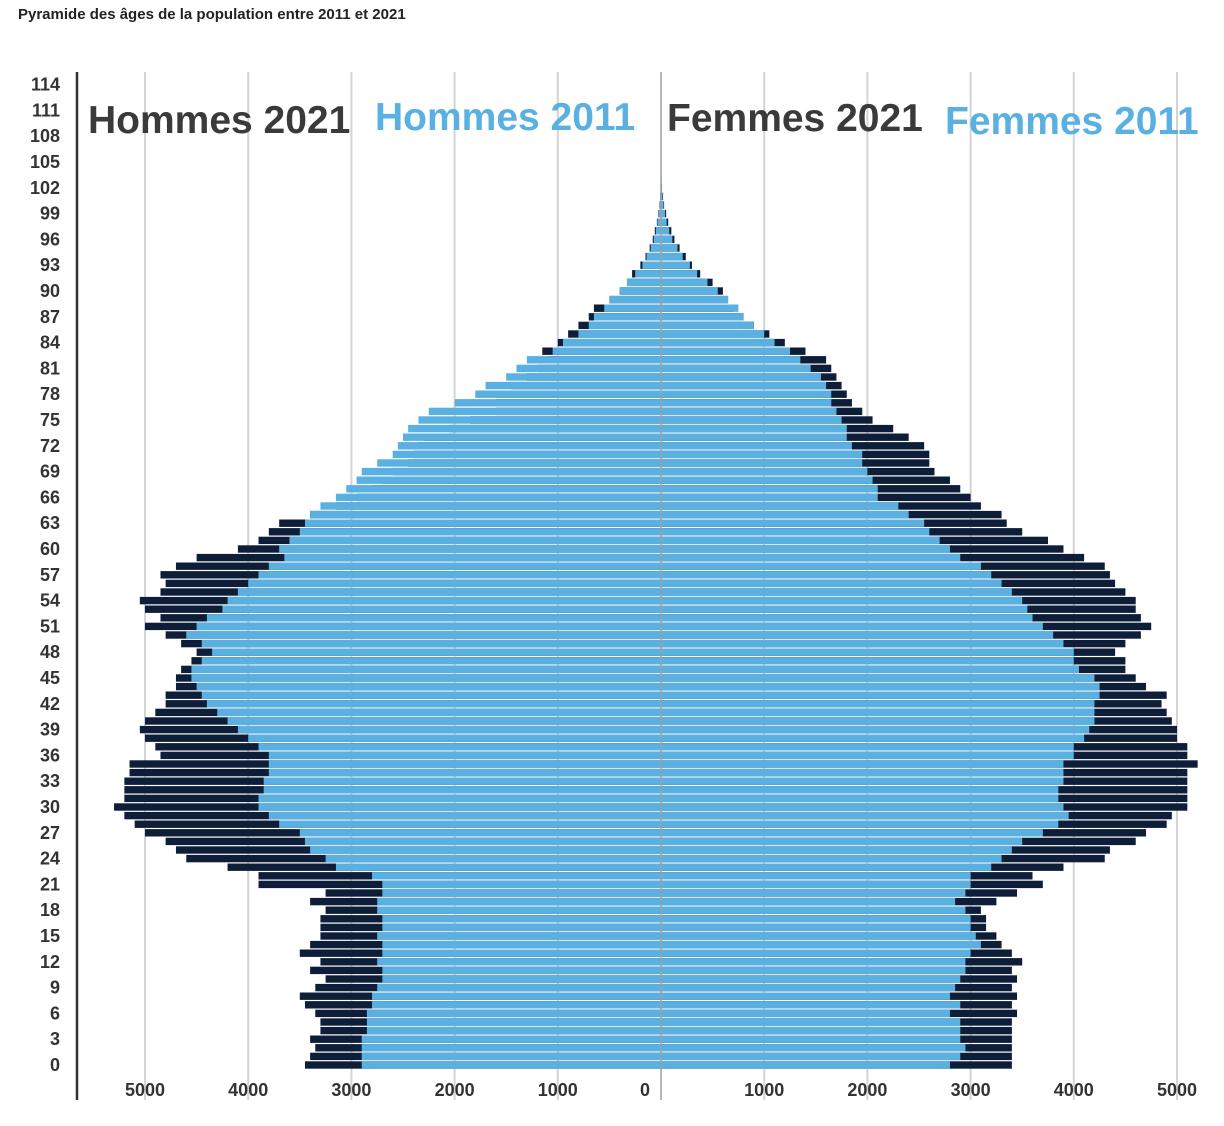 The height and width of the screenshot is (1126, 1224). Describe the element at coordinates (55, 1065) in the screenshot. I see `y-tick-label: 0` at that location.